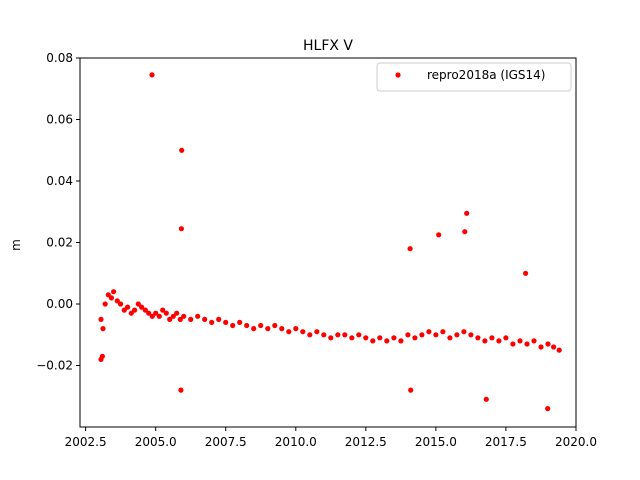 The image size is (640, 480). I want to click on x-tick-label: 2017.5, so click(506, 442).